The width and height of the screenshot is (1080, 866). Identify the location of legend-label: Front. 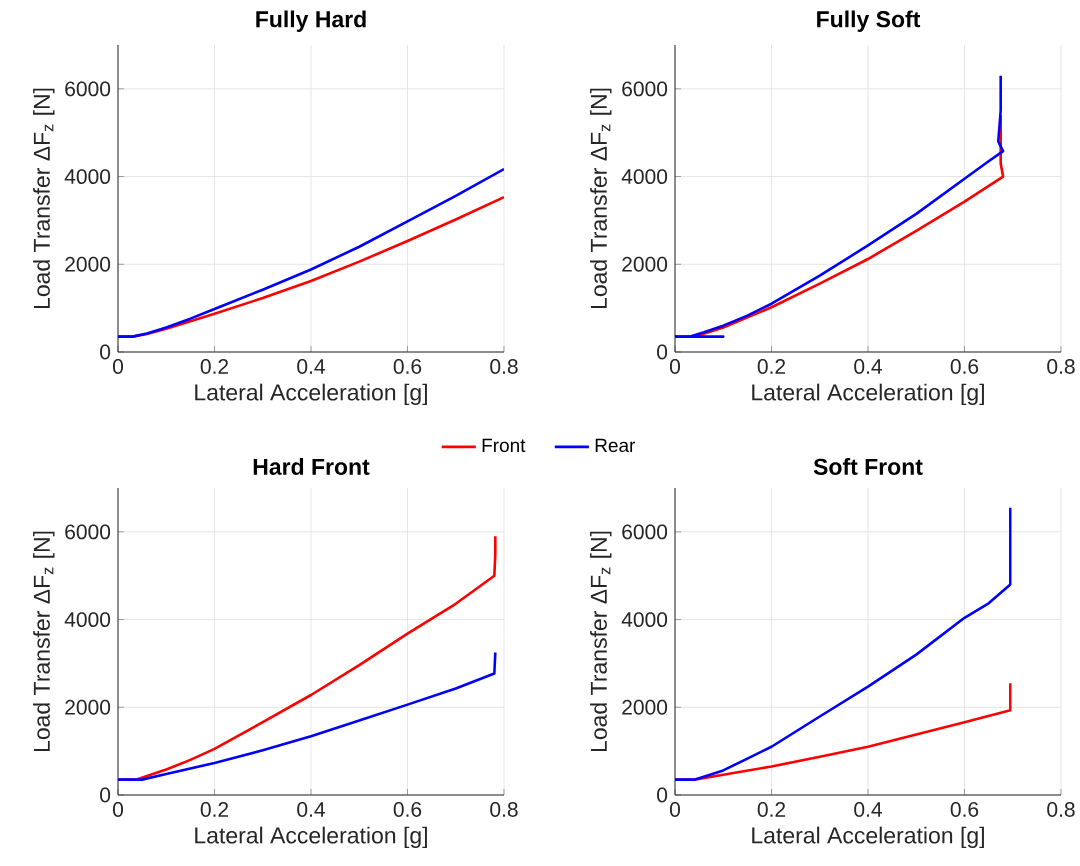
(504, 445).